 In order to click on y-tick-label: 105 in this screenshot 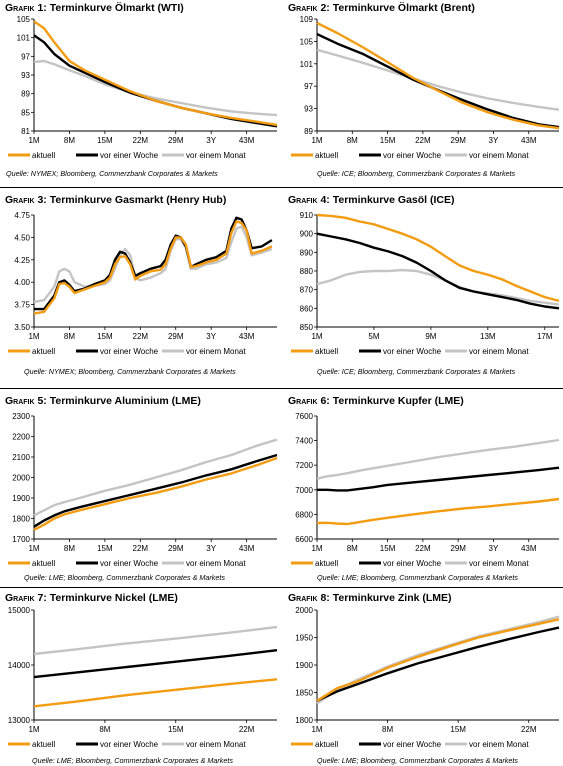, I will do `click(307, 41)`.